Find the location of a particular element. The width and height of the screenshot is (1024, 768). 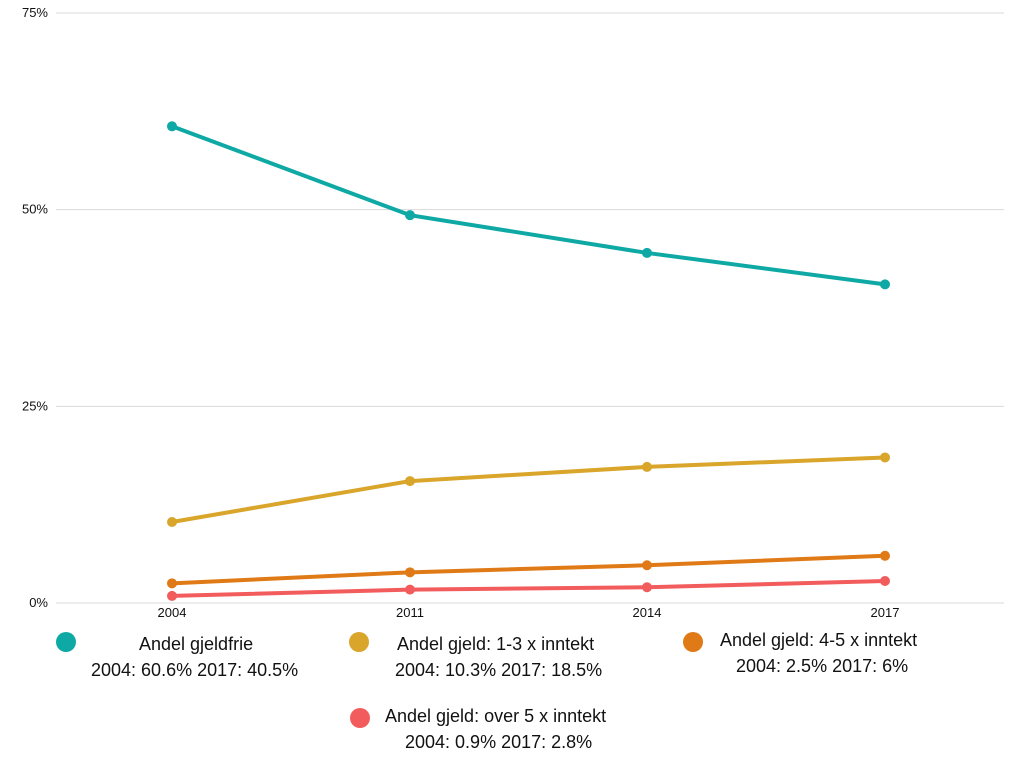

legend-values: 2004: 10.3% 2017: 18.5% is located at coordinates (499, 670).